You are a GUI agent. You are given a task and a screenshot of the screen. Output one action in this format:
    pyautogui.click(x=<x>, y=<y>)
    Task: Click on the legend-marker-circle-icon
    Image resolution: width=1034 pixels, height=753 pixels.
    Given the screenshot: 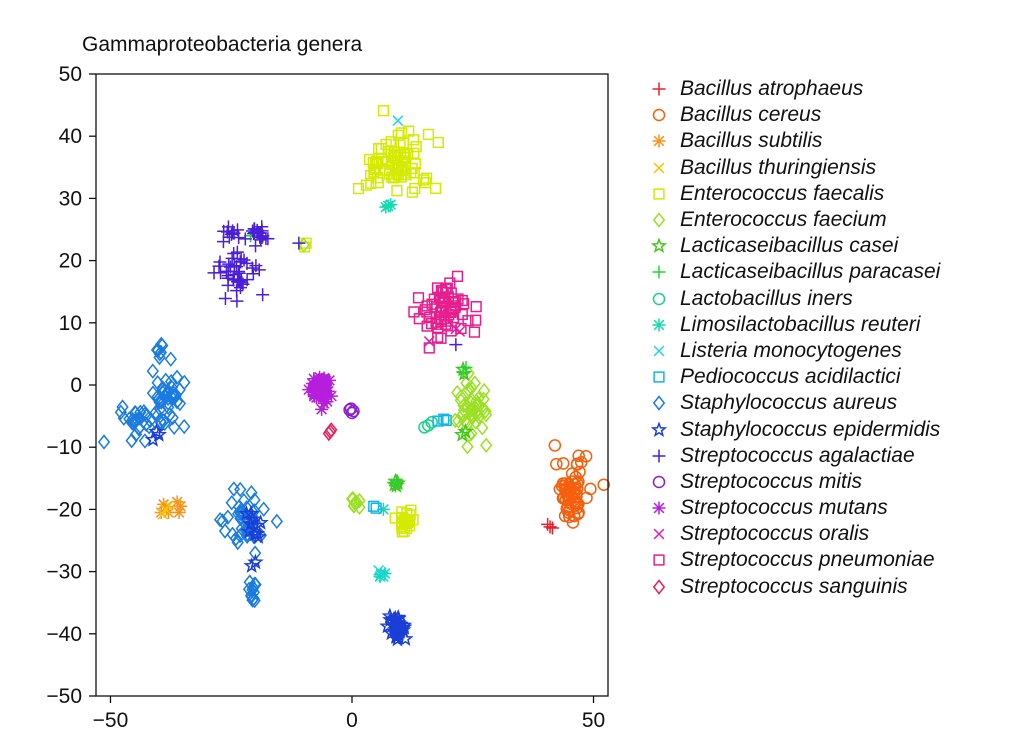 What is the action you would take?
    pyautogui.click(x=659, y=482)
    